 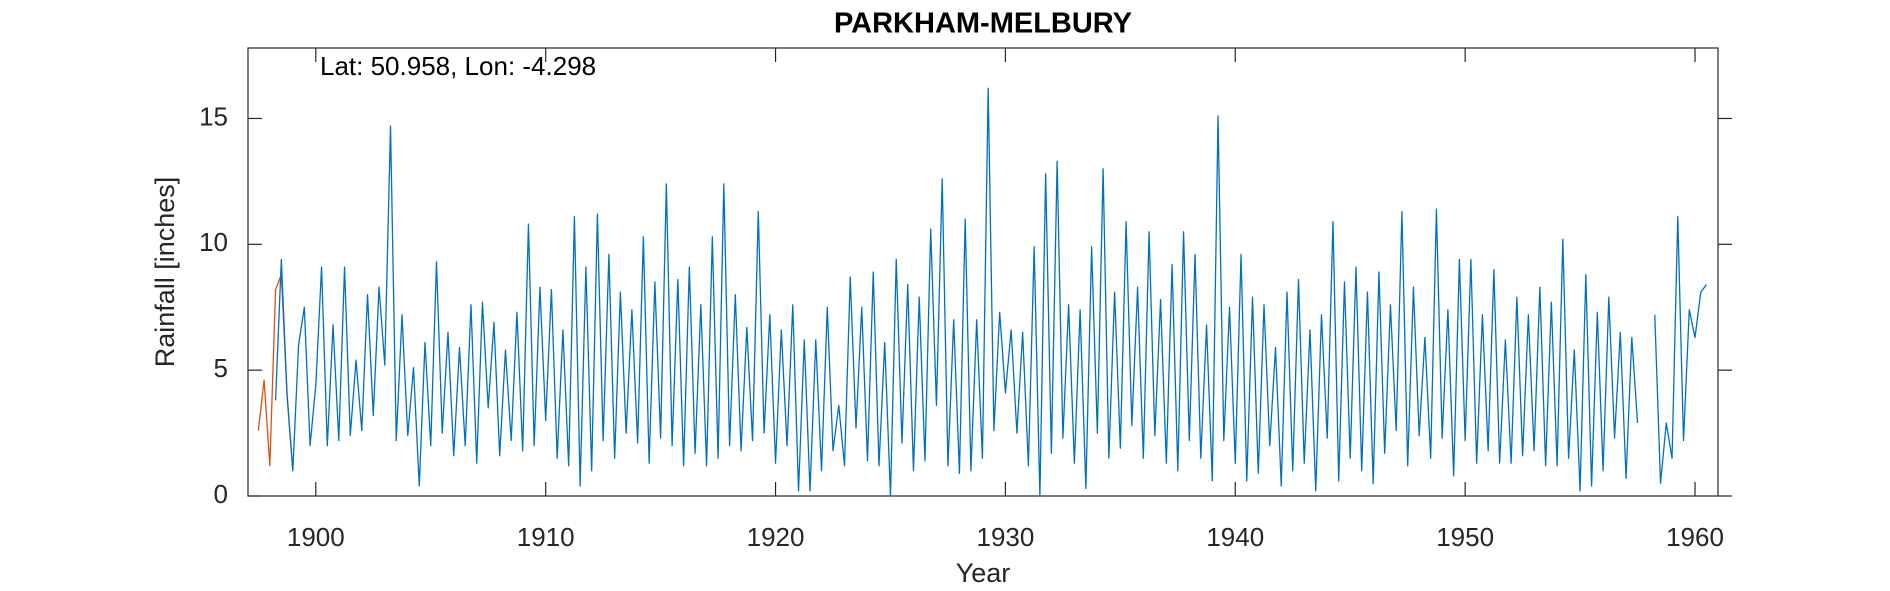 I want to click on series-line, so click(x=275, y=372).